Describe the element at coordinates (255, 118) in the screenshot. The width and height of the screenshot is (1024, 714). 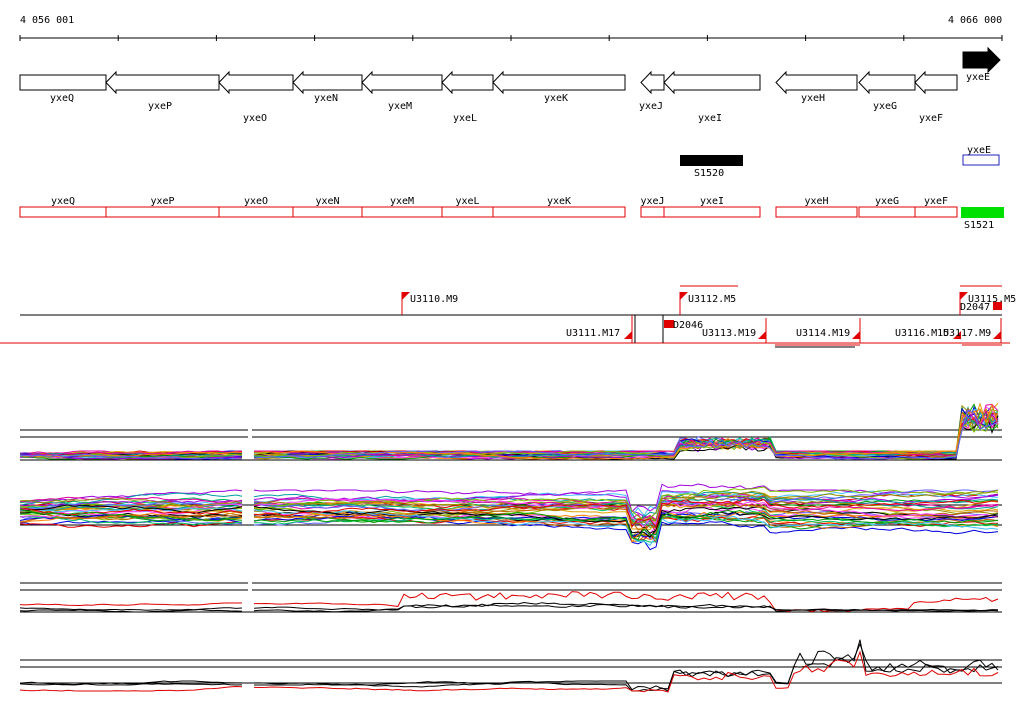
I see `gene-yxeO-label: yxeO` at that location.